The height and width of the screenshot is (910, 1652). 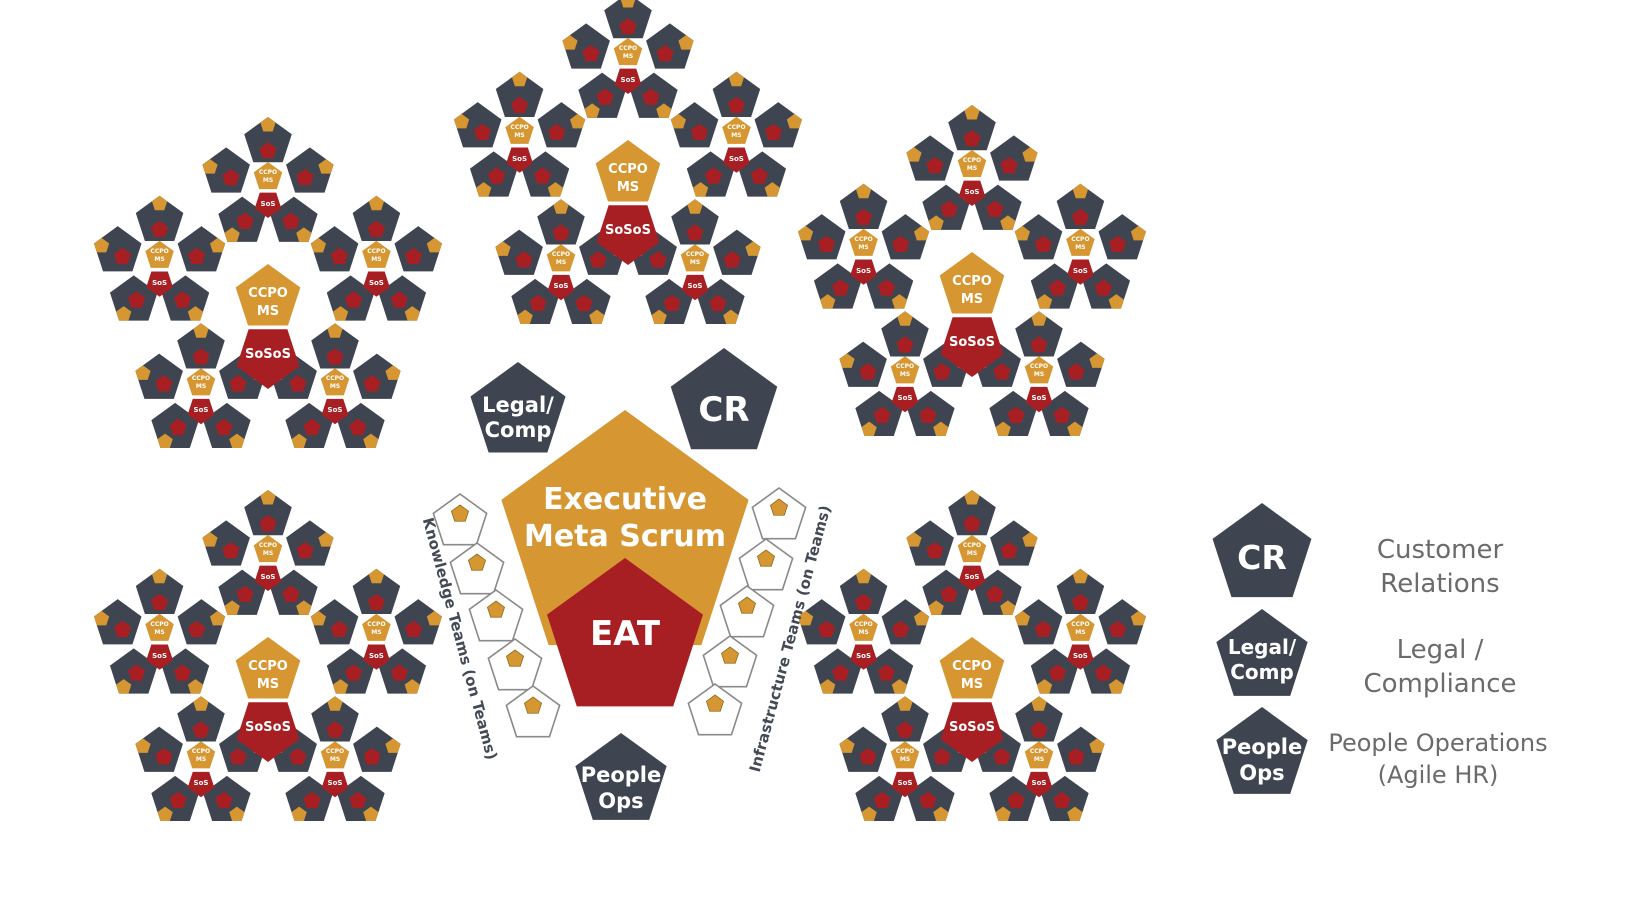 I want to click on cr-label: CR, so click(x=723, y=410).